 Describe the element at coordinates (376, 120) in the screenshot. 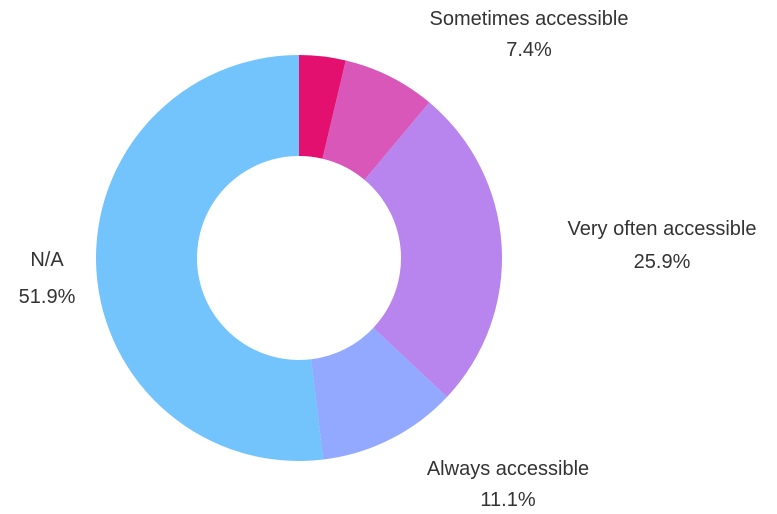

I see `slice-sometimes` at that location.